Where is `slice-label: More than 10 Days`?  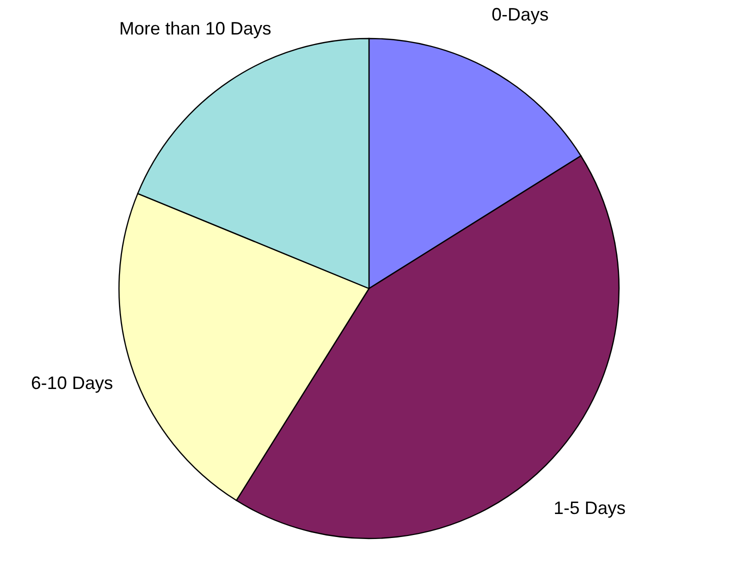
slice-label: More than 10 Days is located at coordinates (195, 28).